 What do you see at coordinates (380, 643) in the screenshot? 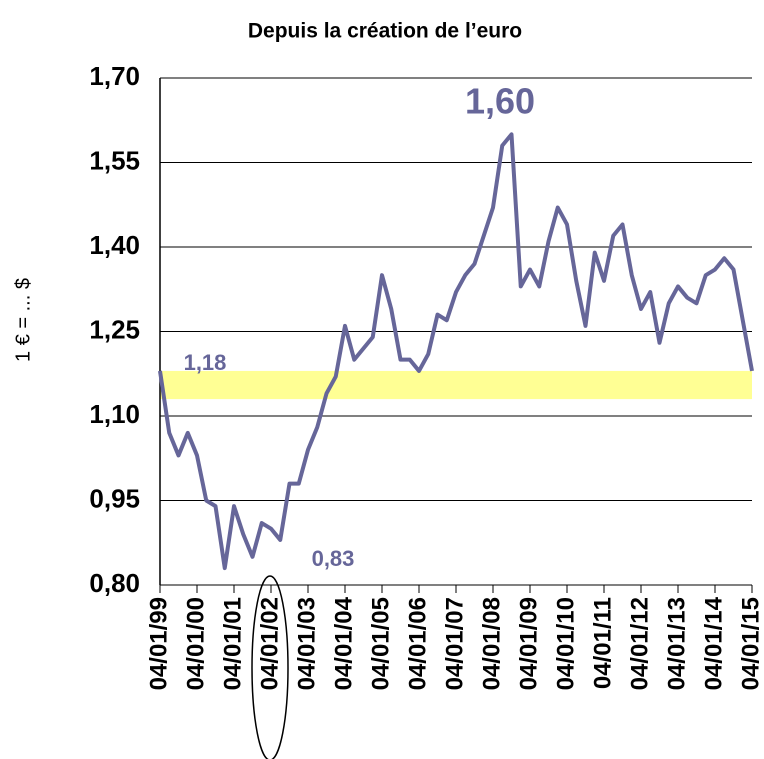
I see `x-tick-label: 04/01/05` at bounding box center [380, 643].